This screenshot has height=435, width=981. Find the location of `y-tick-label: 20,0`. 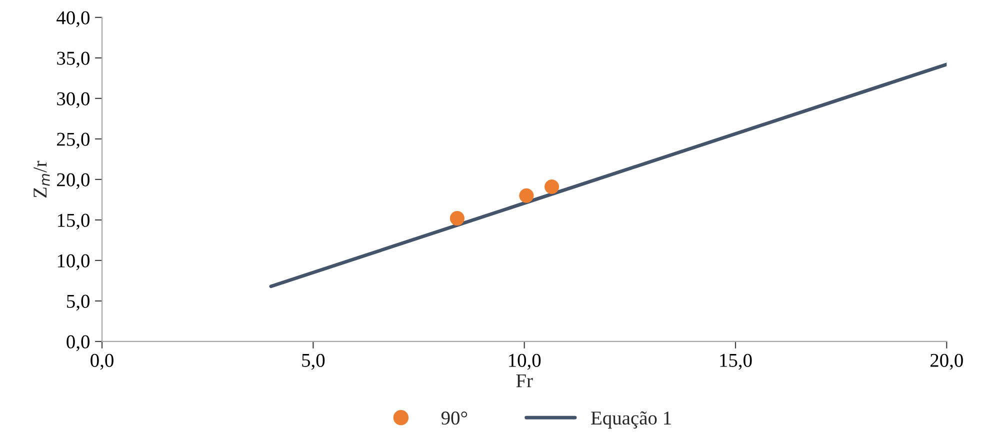

y-tick-label: 20,0 is located at coordinates (73, 181).